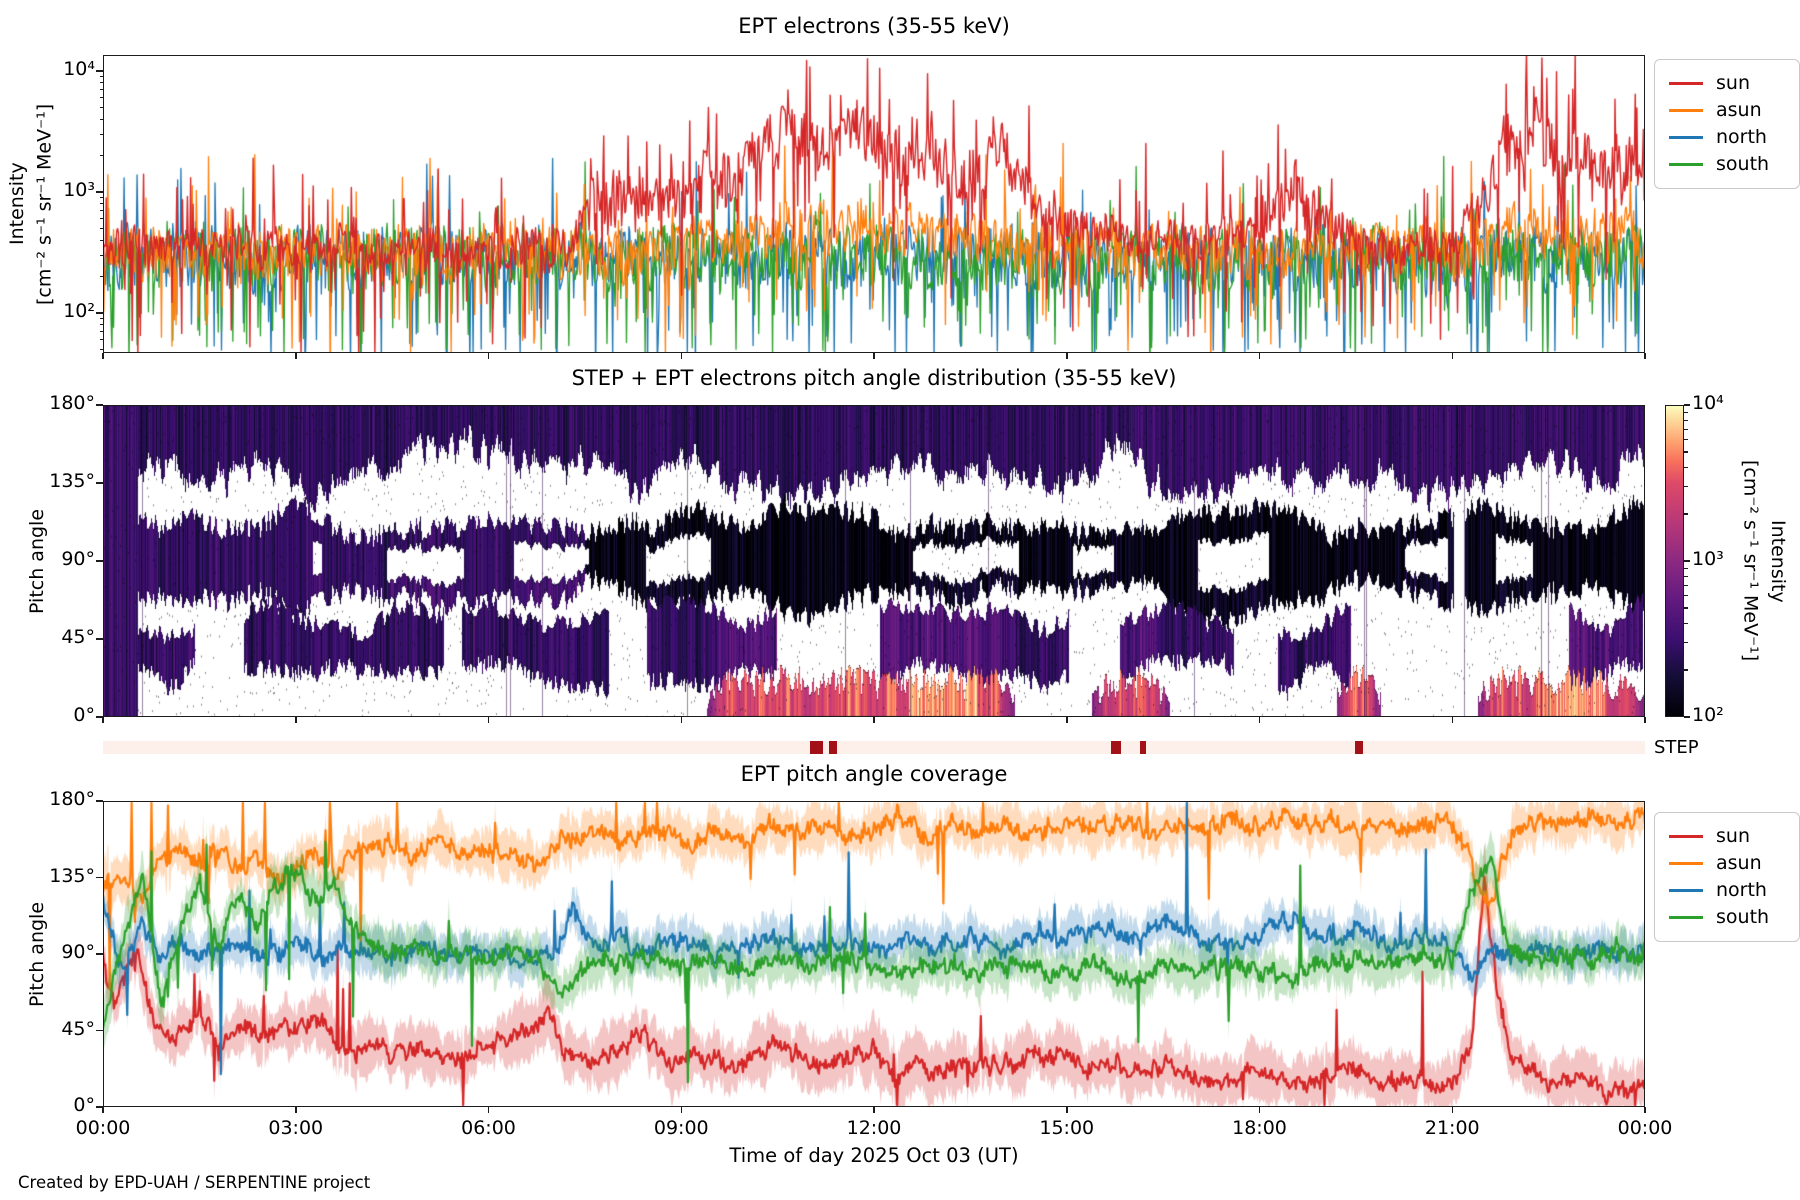 The image size is (1800, 1200). I want to click on x-tick-label: 12:00, so click(874, 1128).